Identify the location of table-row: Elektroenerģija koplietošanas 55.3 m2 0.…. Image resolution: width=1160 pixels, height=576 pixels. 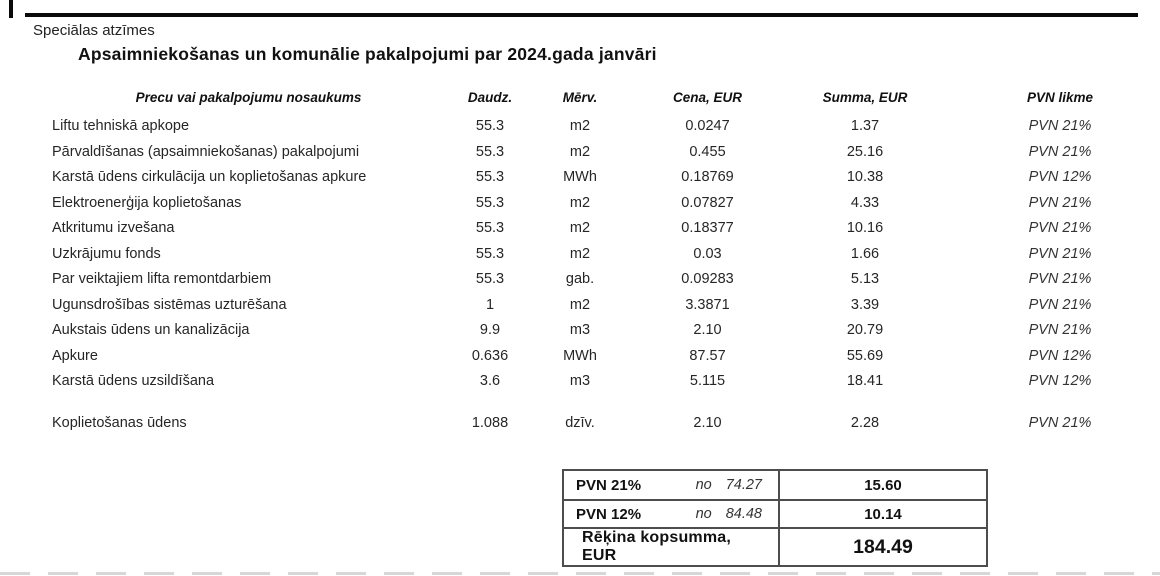
(593, 204).